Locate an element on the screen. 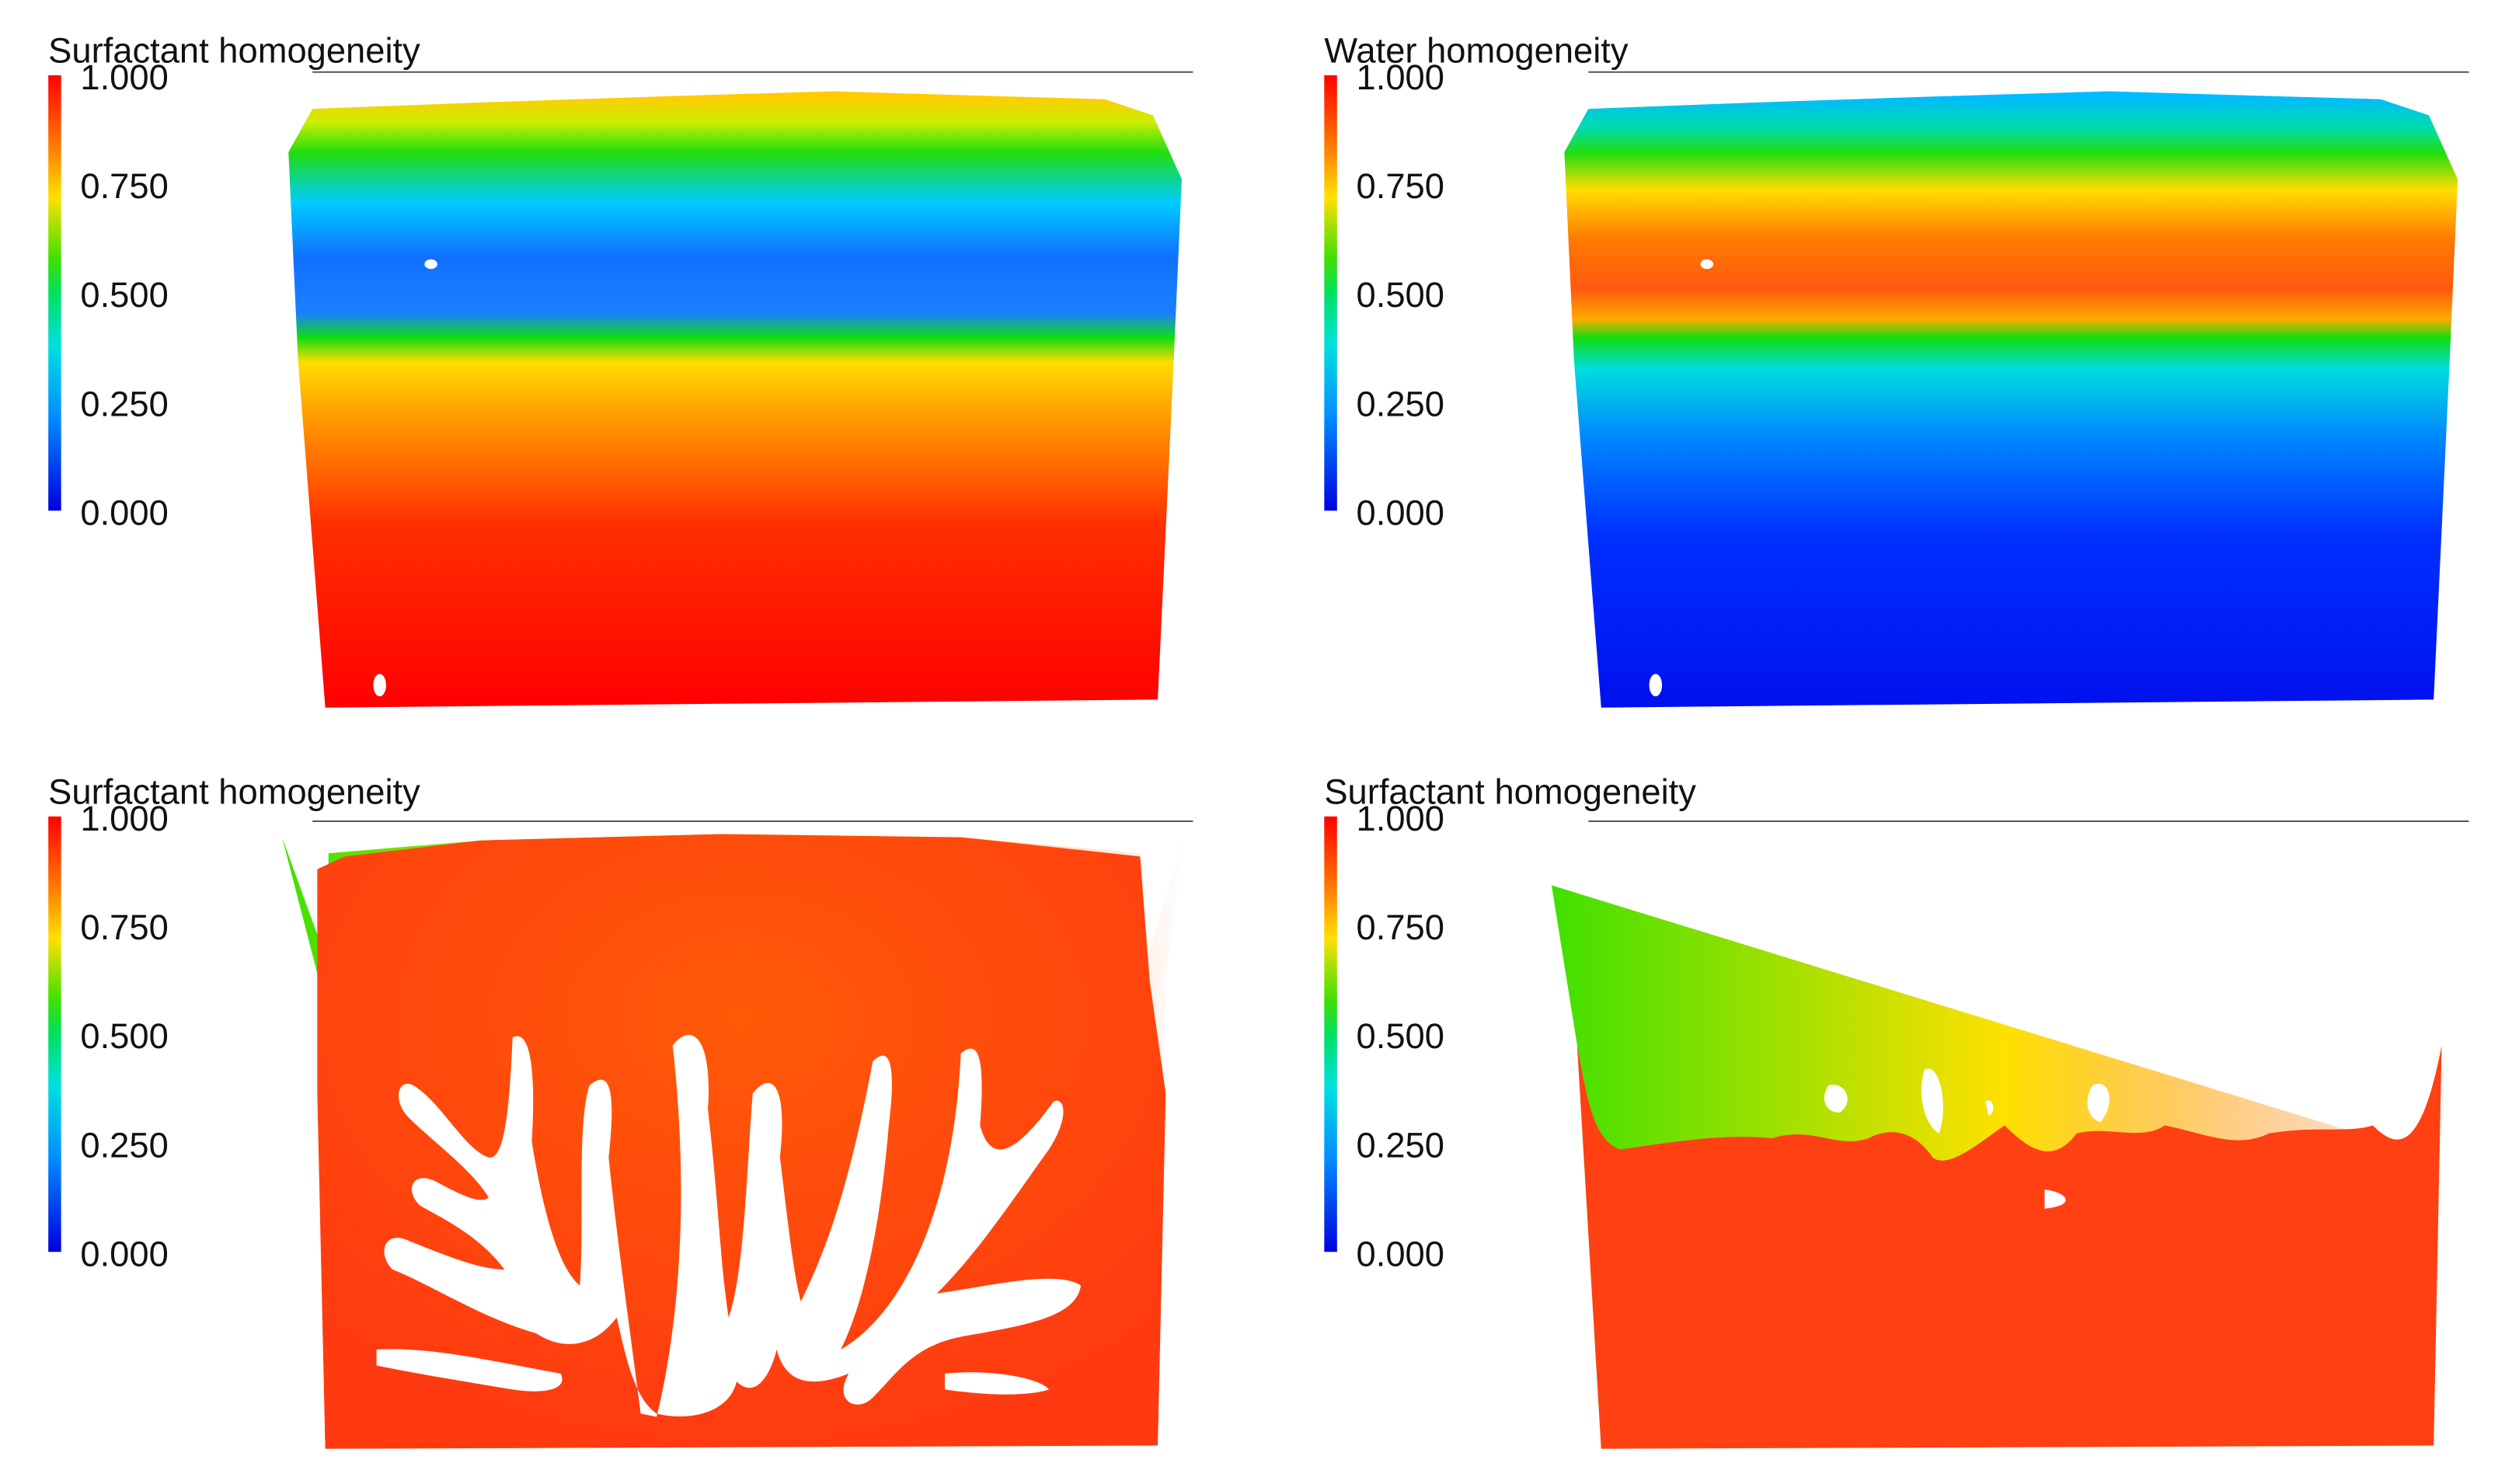 The image size is (2498, 1484). panel-title: Water homogeneity is located at coordinates (1476, 50).